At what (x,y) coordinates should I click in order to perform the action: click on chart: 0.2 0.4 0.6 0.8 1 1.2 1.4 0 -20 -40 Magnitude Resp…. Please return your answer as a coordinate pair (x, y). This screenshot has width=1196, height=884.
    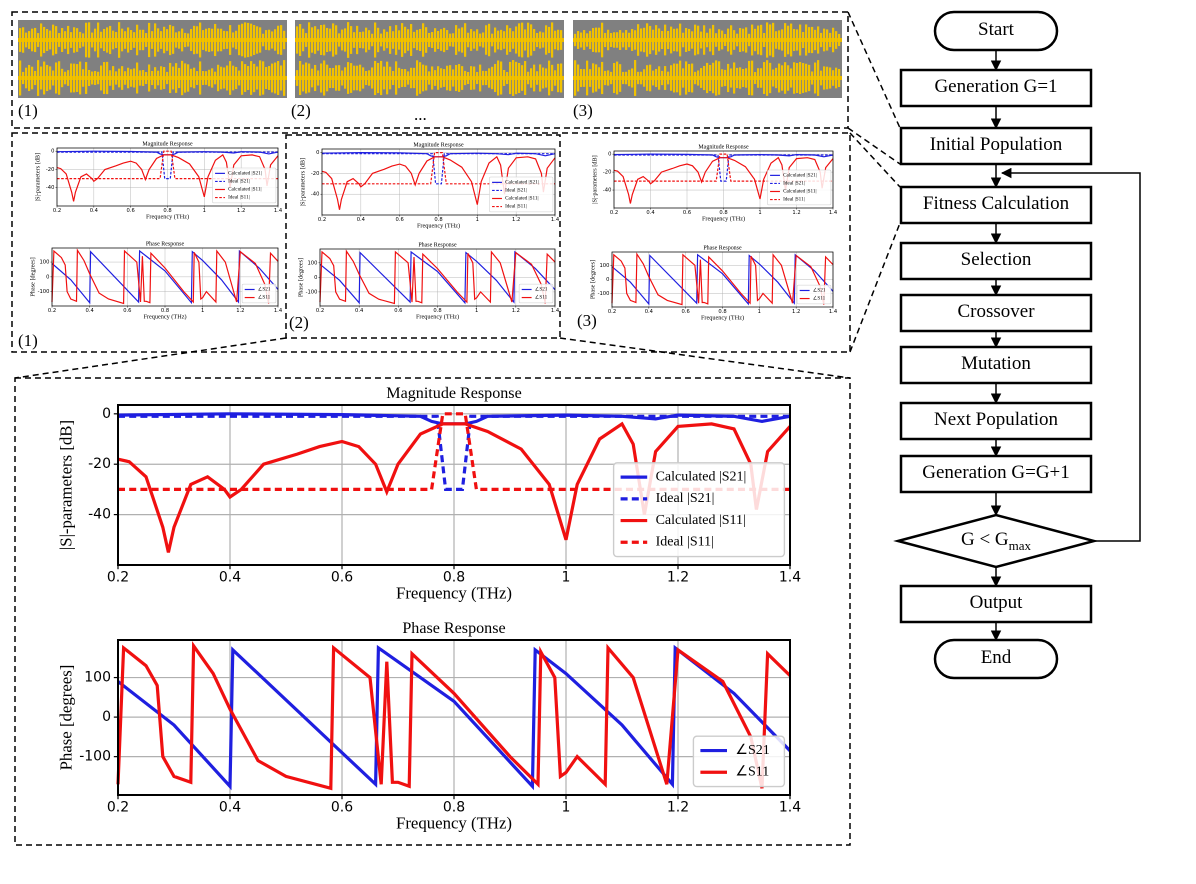
    Looking at the image, I should click on (430, 185).